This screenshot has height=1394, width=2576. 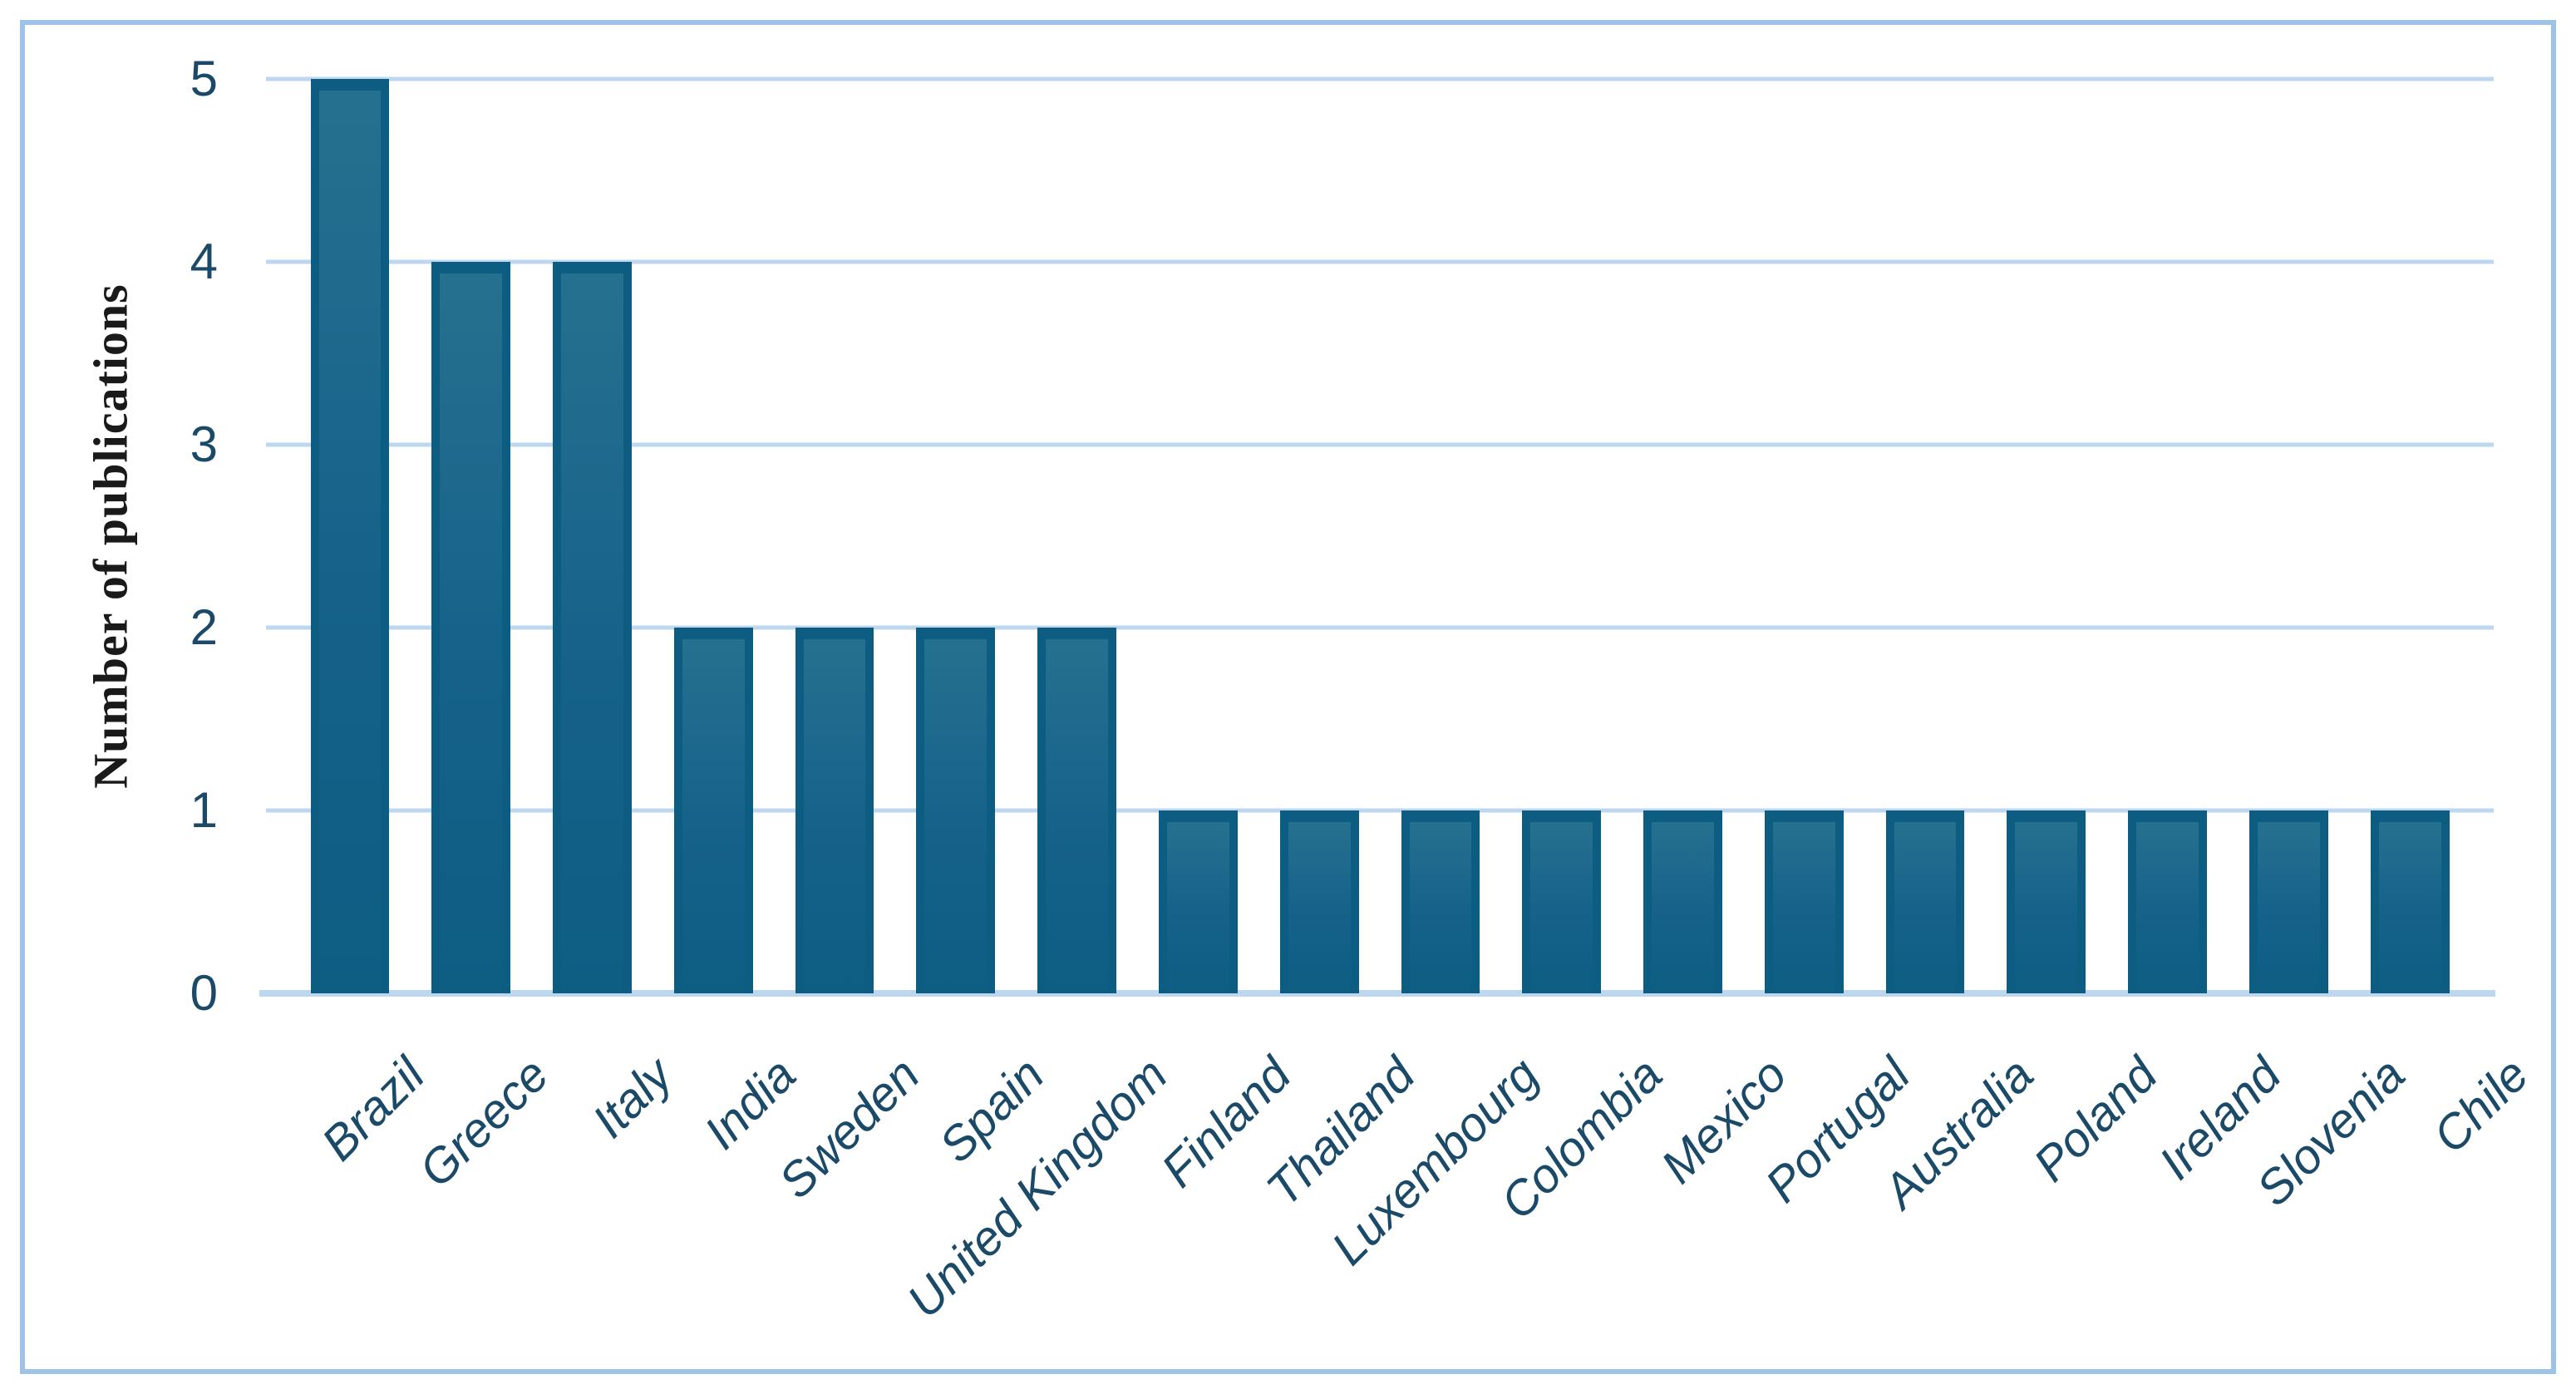 What do you see at coordinates (1226, 1184) in the screenshot?
I see `x-label-cell: Finland` at bounding box center [1226, 1184].